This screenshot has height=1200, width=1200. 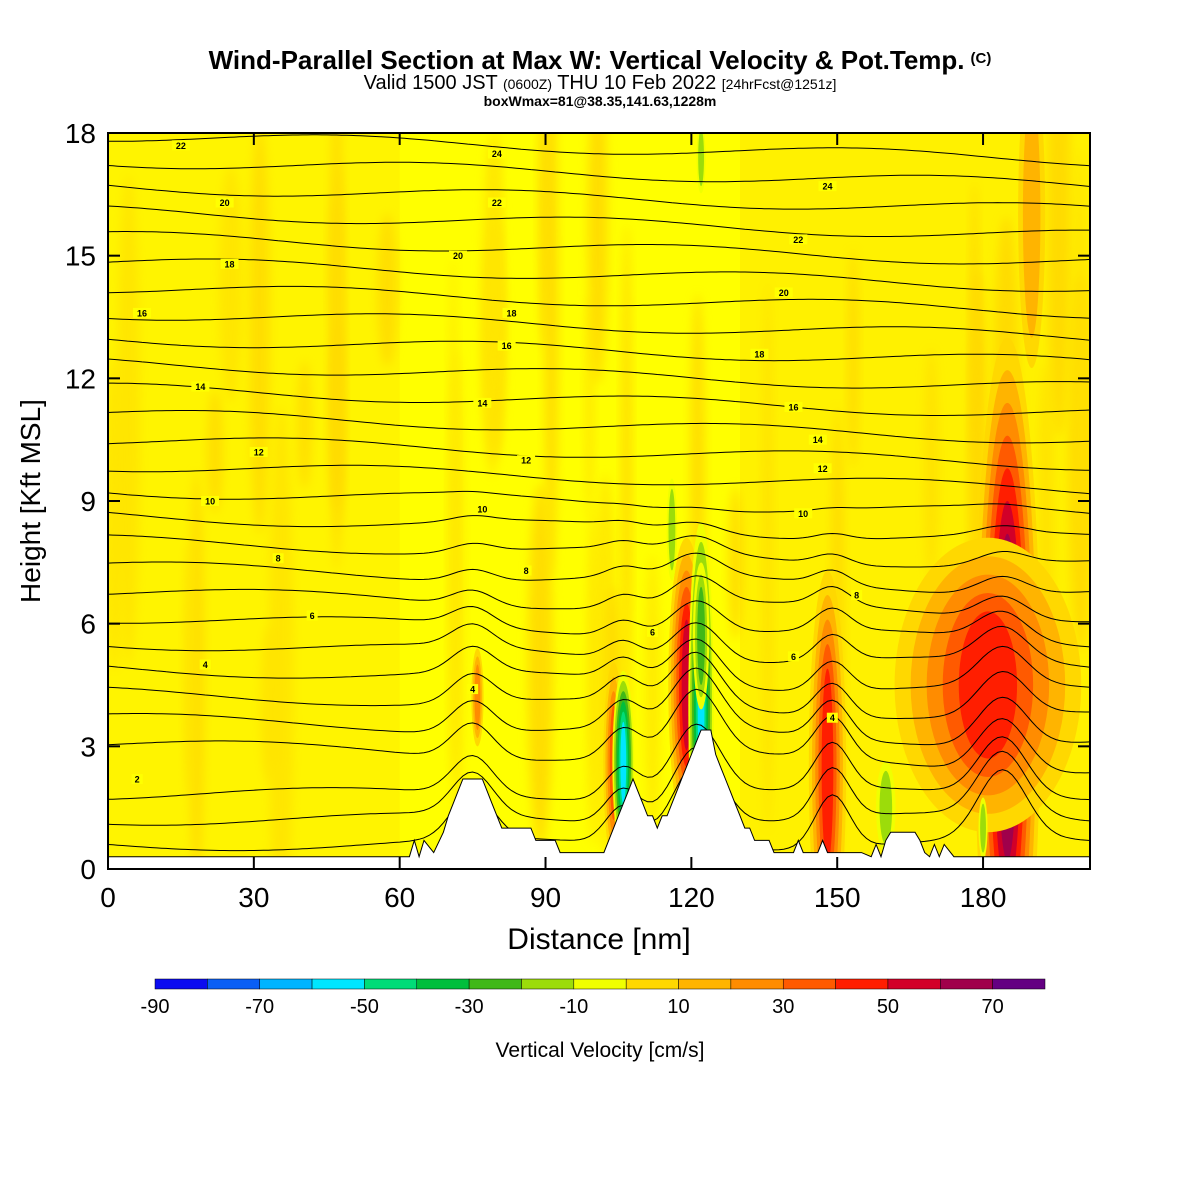 What do you see at coordinates (779, 84) in the screenshot?
I see `forecast-info: [24hrFcst@1251z]` at bounding box center [779, 84].